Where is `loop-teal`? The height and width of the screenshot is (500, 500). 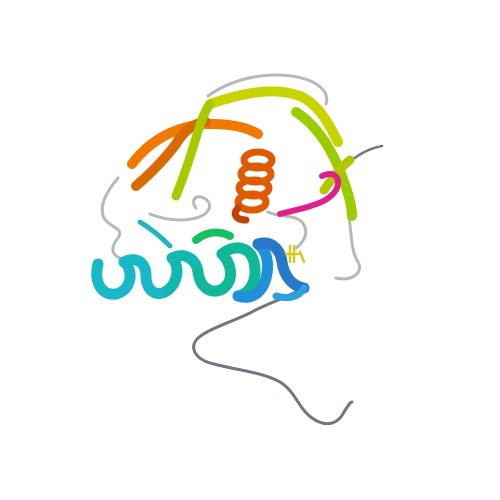 loop-teal is located at coordinates (155, 234).